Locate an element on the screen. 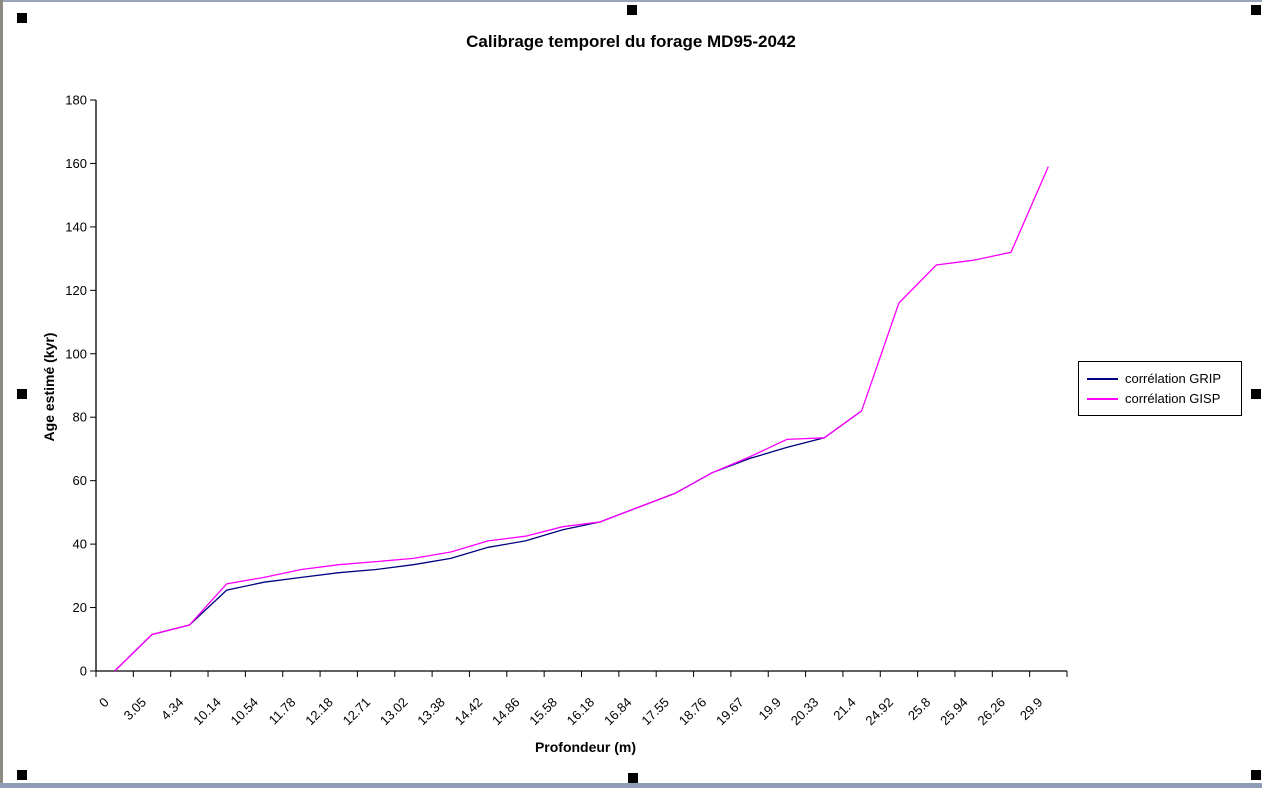 Image resolution: width=1262 pixels, height=788 pixels. x-category-label: 25.8 is located at coordinates (919, 709).